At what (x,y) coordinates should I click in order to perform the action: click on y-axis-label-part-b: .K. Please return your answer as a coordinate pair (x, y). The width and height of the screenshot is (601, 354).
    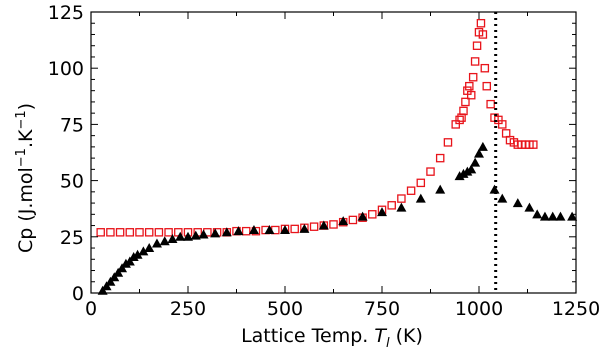
    Looking at the image, I should click on (26, 138).